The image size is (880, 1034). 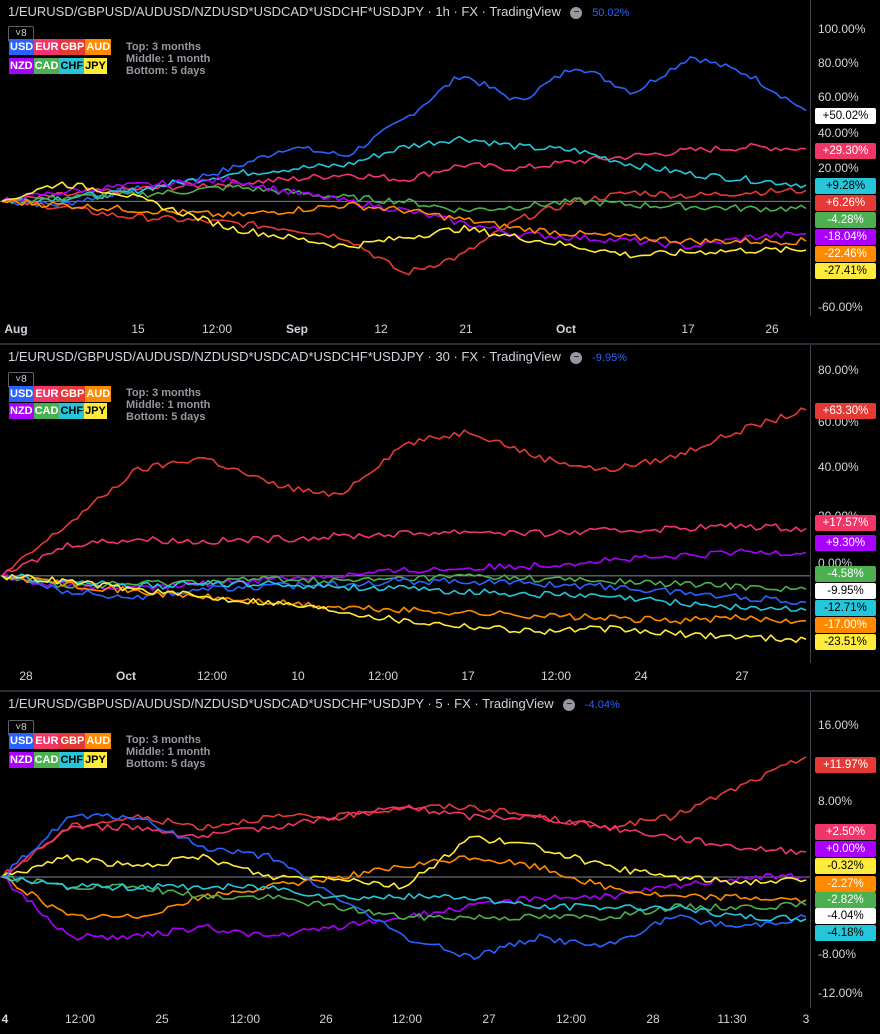 What do you see at coordinates (16, 329) in the screenshot?
I see `x-tick-label: Aug` at bounding box center [16, 329].